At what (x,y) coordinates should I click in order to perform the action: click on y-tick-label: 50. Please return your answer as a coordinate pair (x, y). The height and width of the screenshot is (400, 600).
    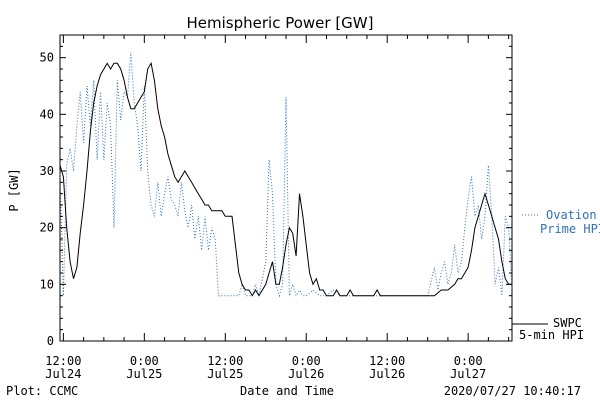
    Looking at the image, I should click on (47, 58).